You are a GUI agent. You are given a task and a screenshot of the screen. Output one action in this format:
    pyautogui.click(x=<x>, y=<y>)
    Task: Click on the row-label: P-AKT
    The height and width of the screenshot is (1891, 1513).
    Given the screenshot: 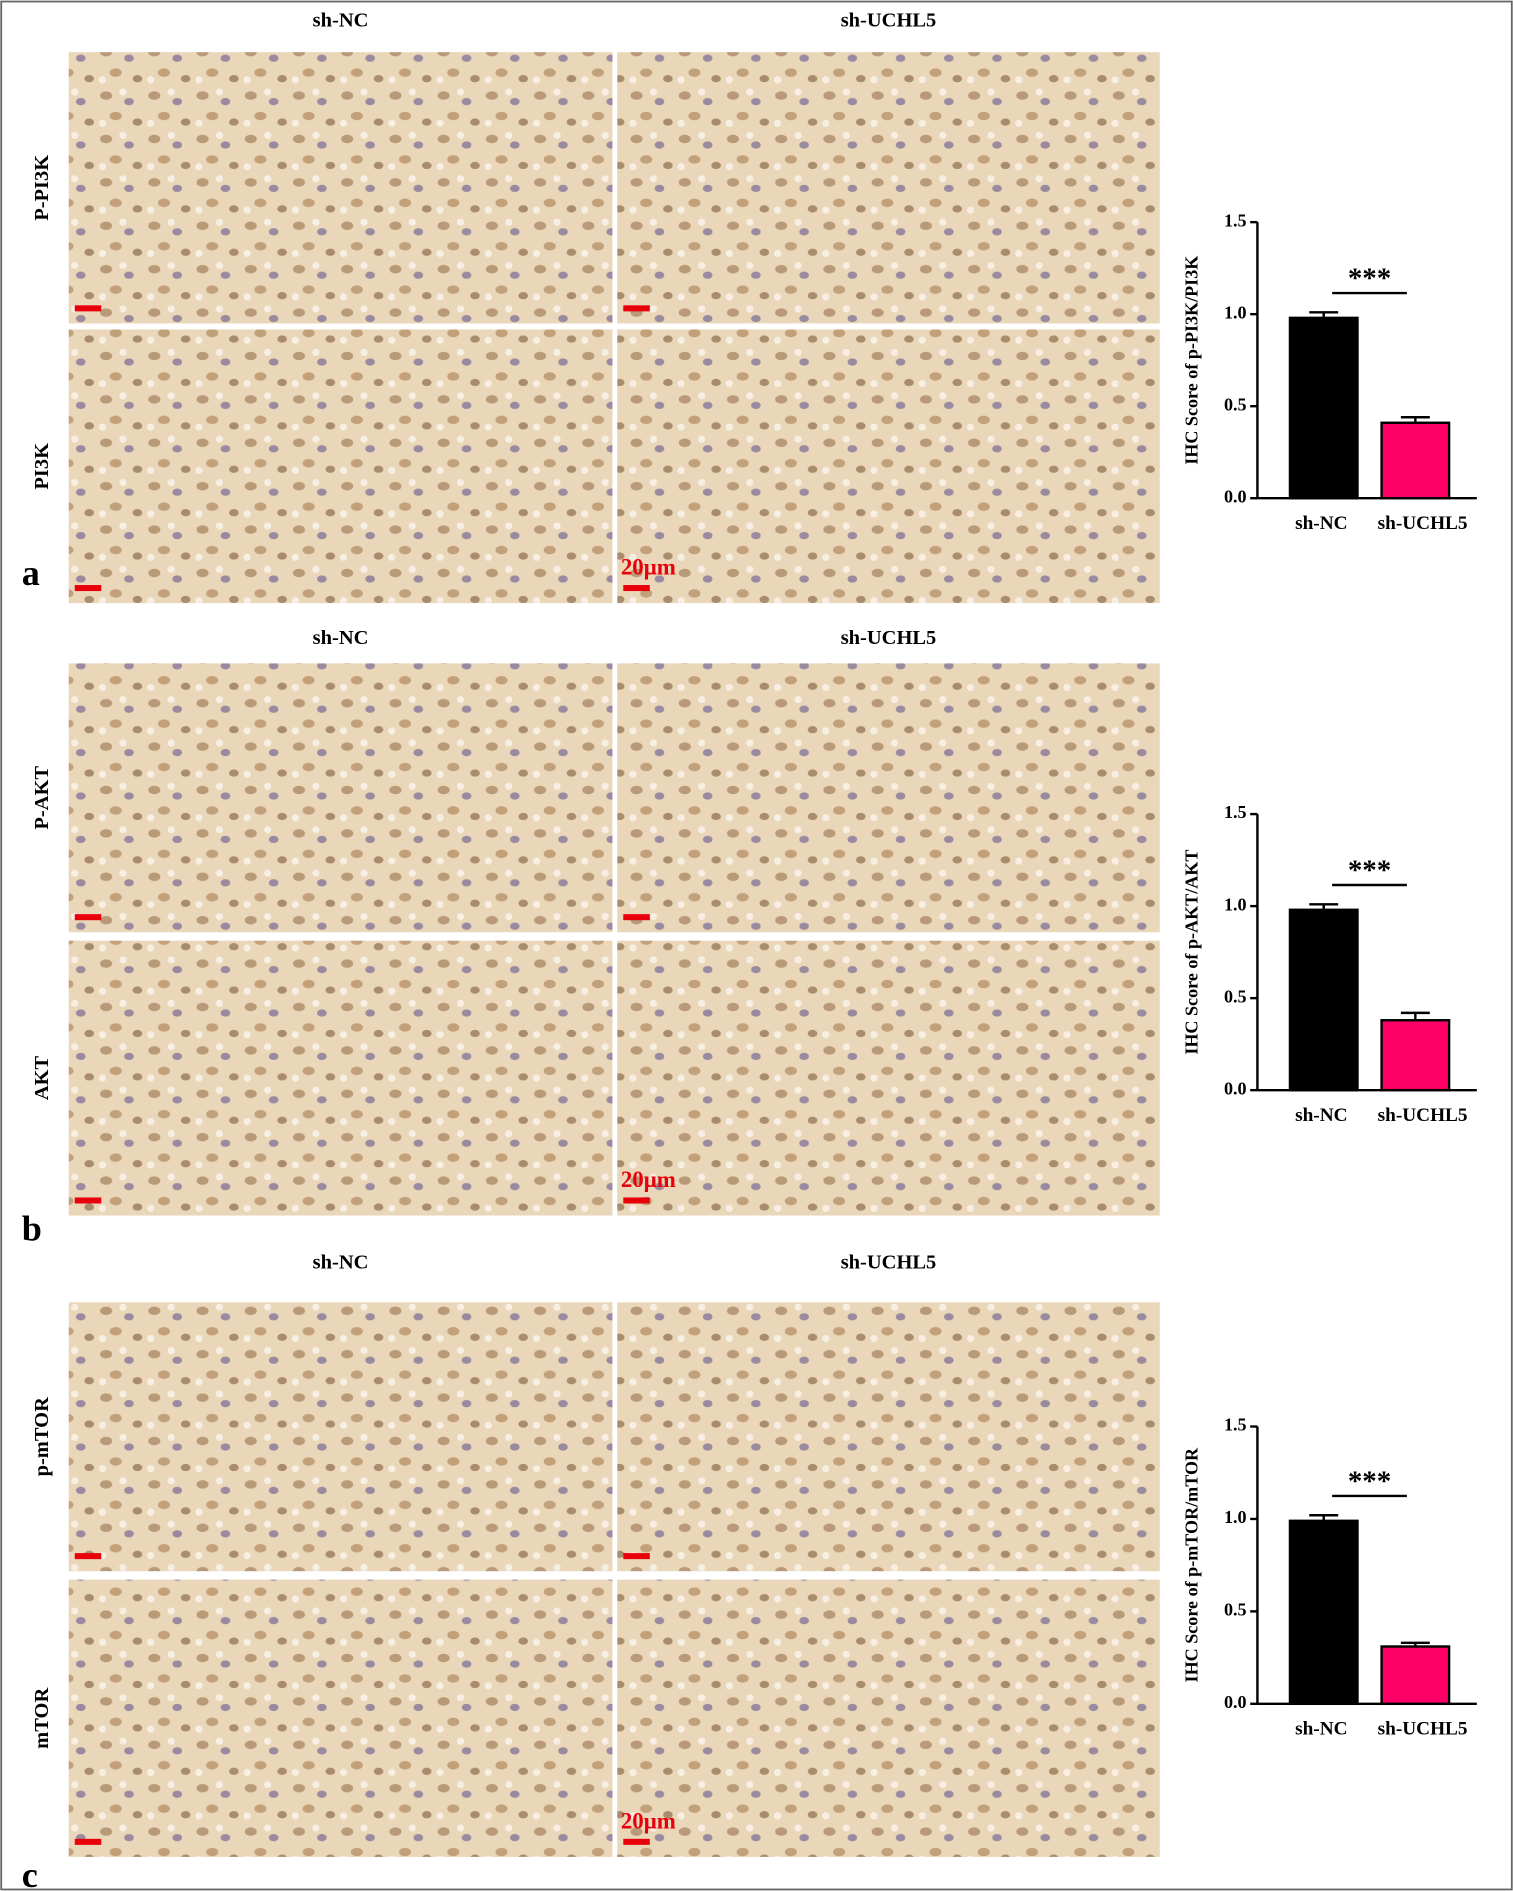 What is the action you would take?
    pyautogui.click(x=42, y=798)
    